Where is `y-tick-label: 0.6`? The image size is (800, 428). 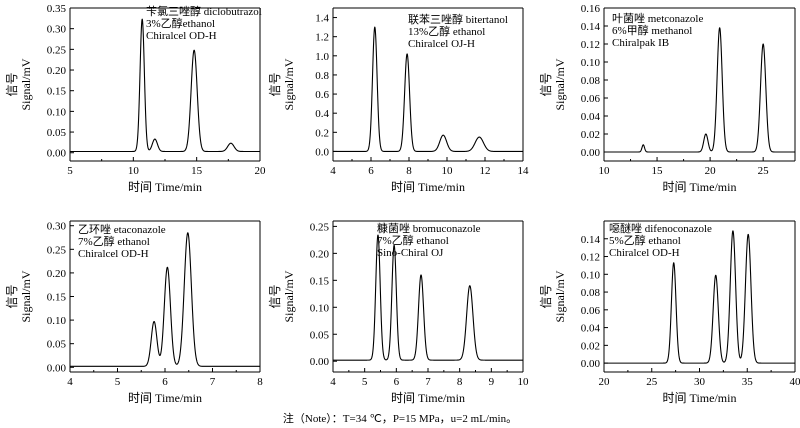
y-tick-label: 0.6 is located at coordinates (322, 95).